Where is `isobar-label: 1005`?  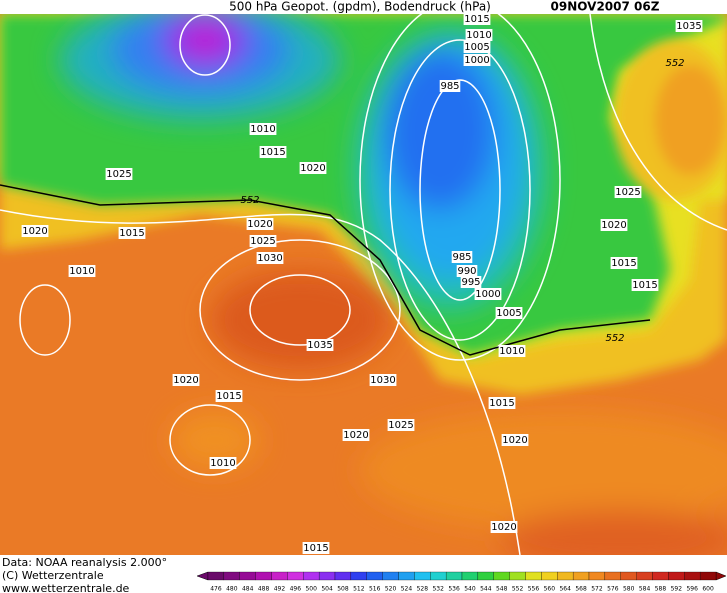 isobar-label: 1005 is located at coordinates (476, 47).